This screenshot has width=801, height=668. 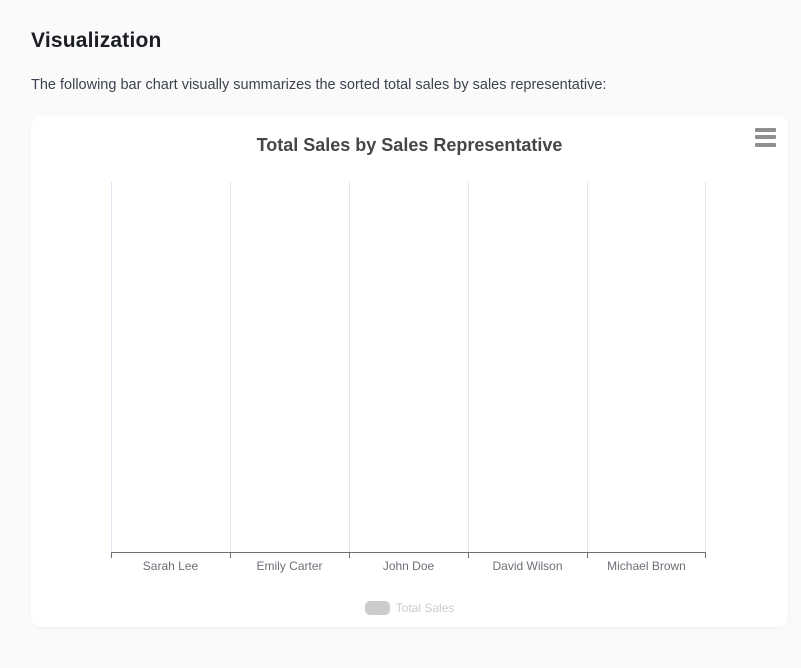 I want to click on page-title: Visualization, so click(x=96, y=40).